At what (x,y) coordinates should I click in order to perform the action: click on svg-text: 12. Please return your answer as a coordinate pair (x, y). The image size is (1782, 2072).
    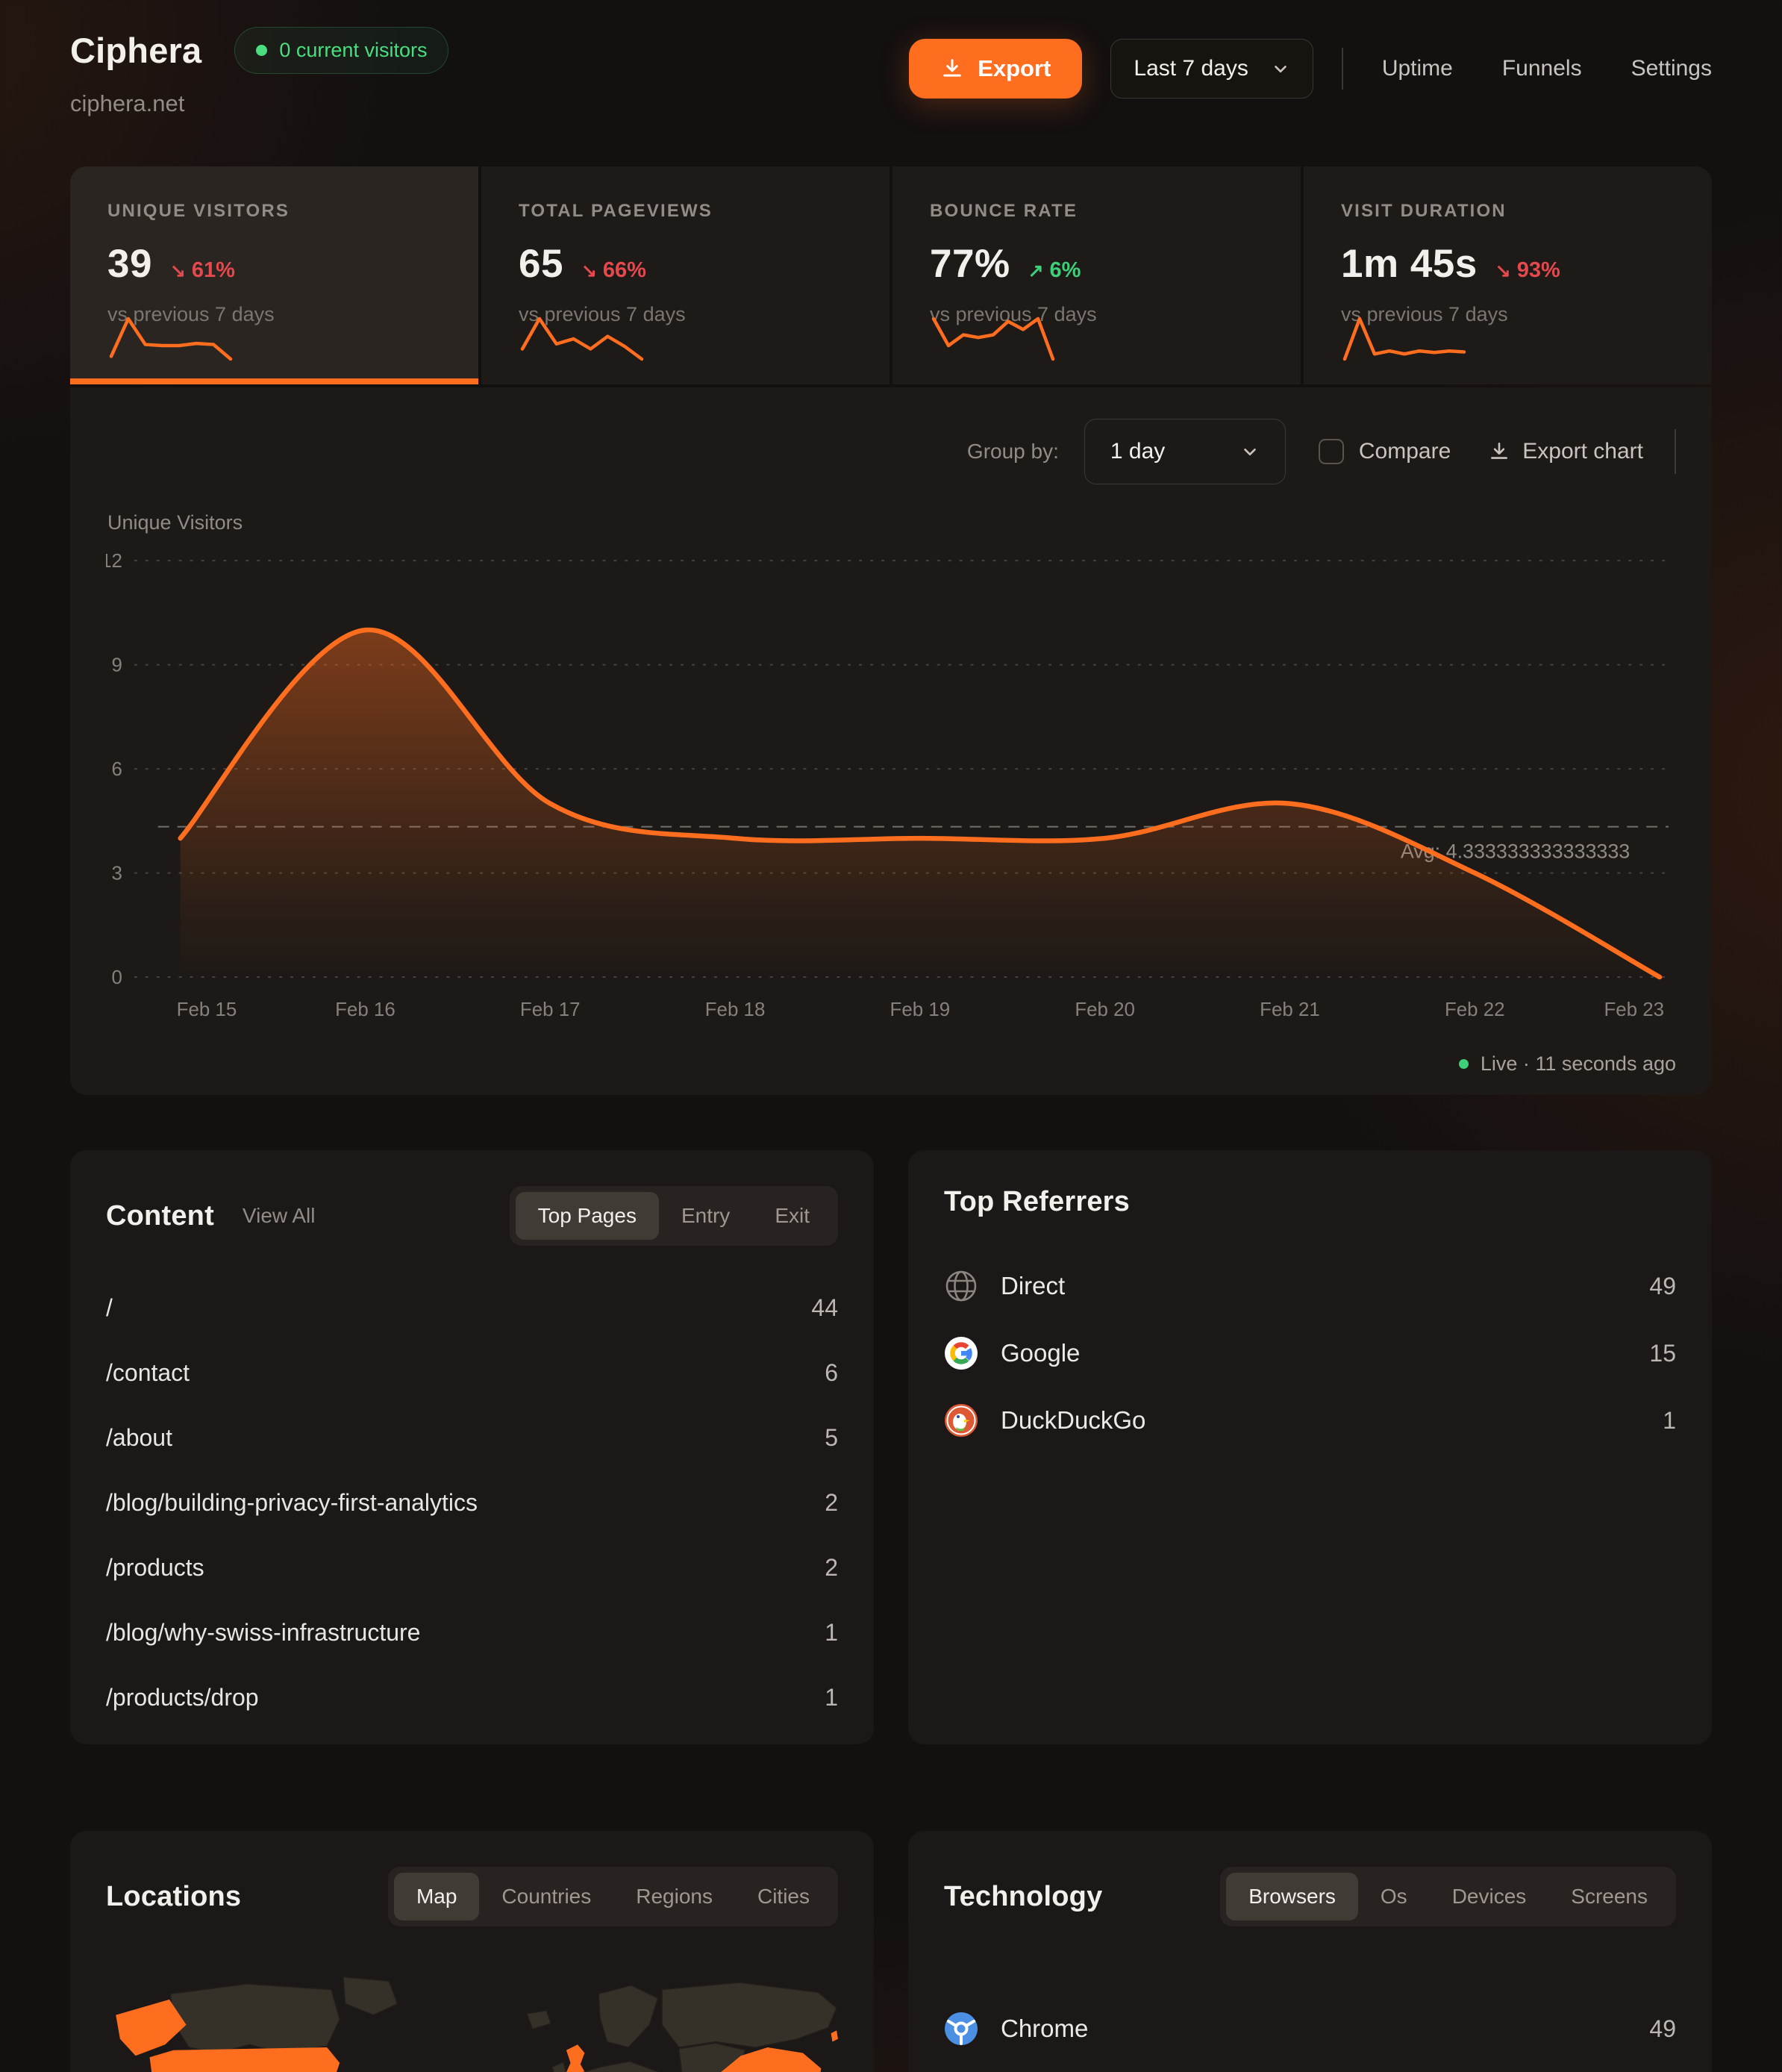
    Looking at the image, I should click on (114, 561).